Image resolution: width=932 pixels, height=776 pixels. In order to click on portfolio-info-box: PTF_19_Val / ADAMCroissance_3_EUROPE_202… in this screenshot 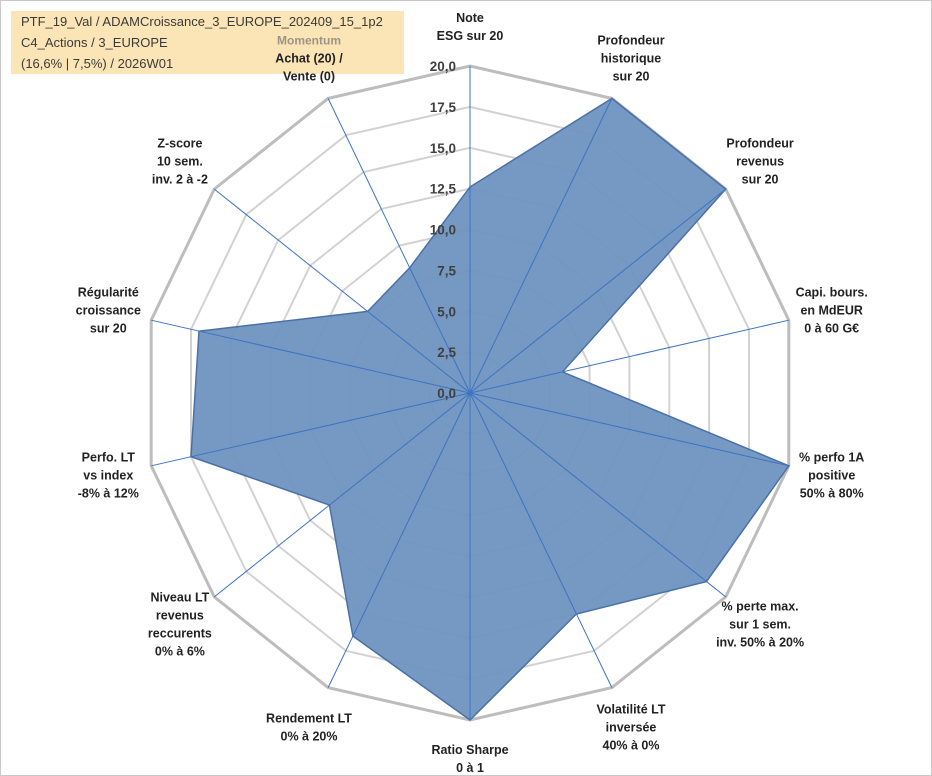, I will do `click(207, 42)`.